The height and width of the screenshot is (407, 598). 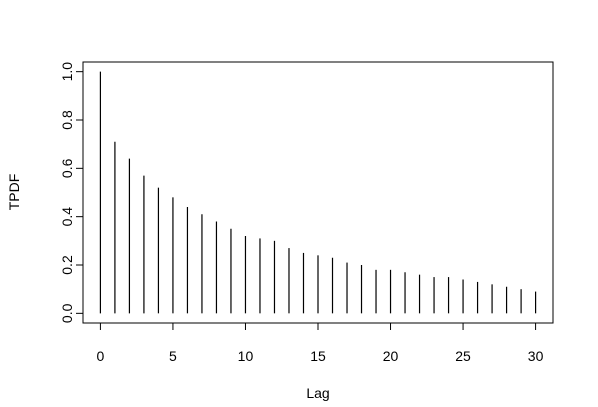 I want to click on x-tick-label: 0, so click(x=101, y=356).